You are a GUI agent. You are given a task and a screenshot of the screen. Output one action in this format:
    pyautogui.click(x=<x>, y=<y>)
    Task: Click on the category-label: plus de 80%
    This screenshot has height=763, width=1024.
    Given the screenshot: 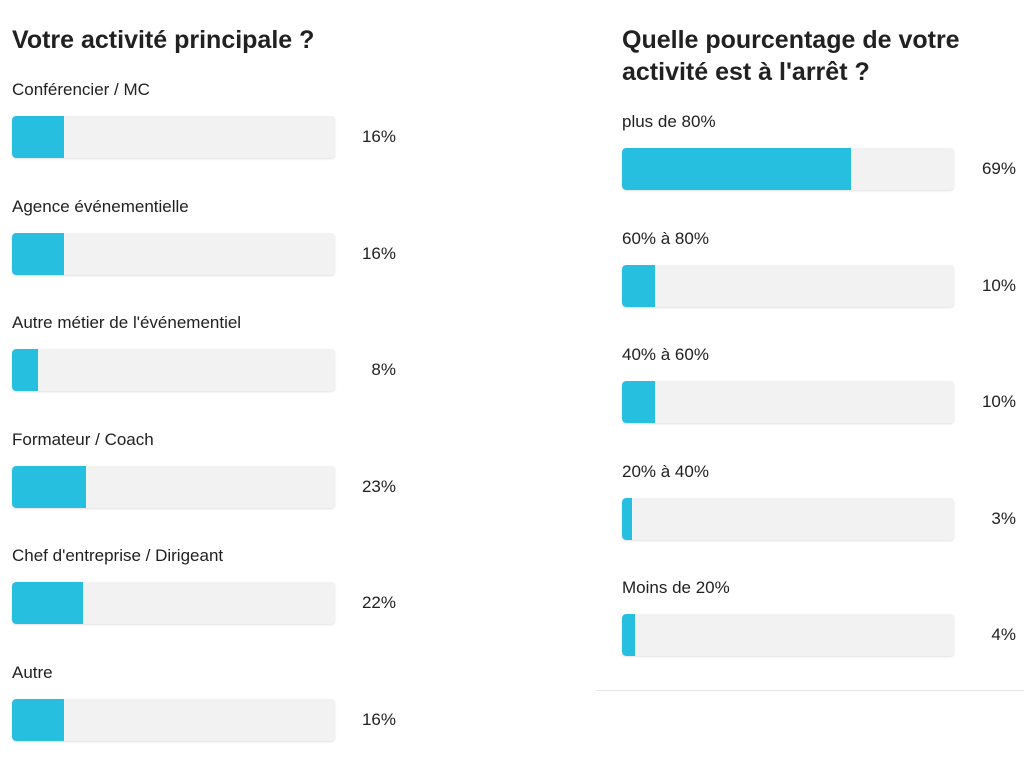 What is the action you would take?
    pyautogui.click(x=669, y=121)
    